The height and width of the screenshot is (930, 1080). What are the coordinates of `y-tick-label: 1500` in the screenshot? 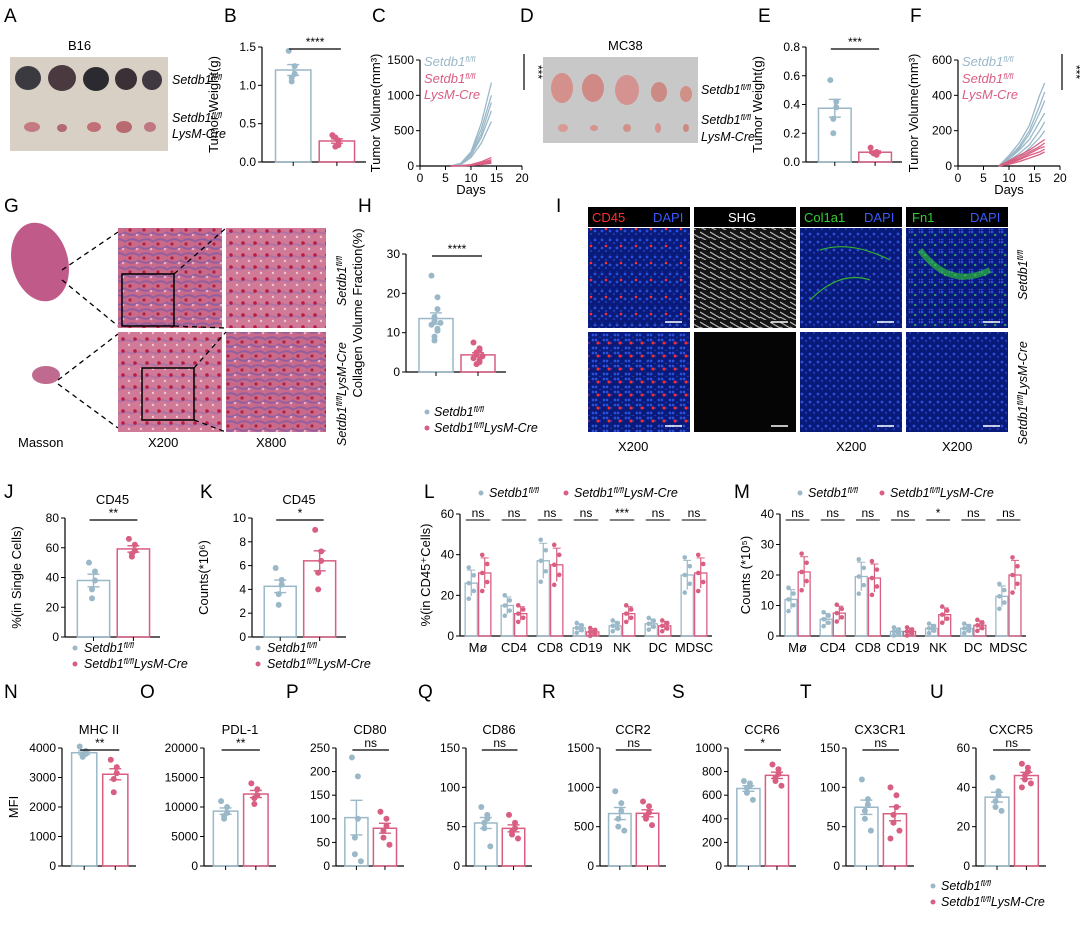 It's located at (580, 748).